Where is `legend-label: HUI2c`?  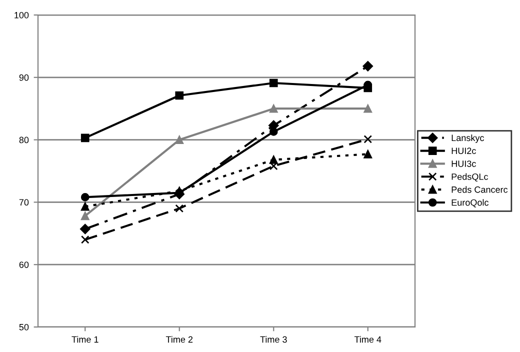 legend-label: HUI2c is located at coordinates (464, 151).